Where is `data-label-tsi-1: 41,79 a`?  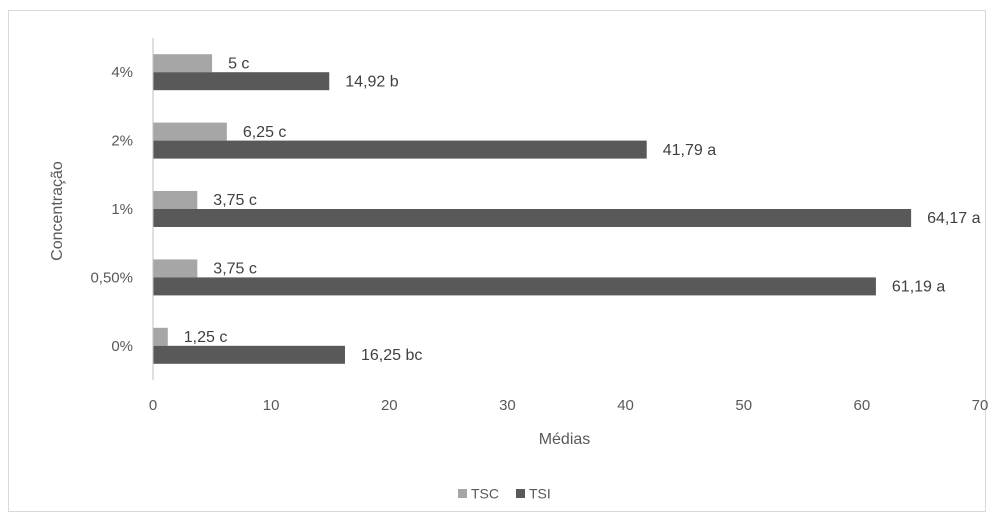 data-label-tsi-1: 41,79 a is located at coordinates (689, 150).